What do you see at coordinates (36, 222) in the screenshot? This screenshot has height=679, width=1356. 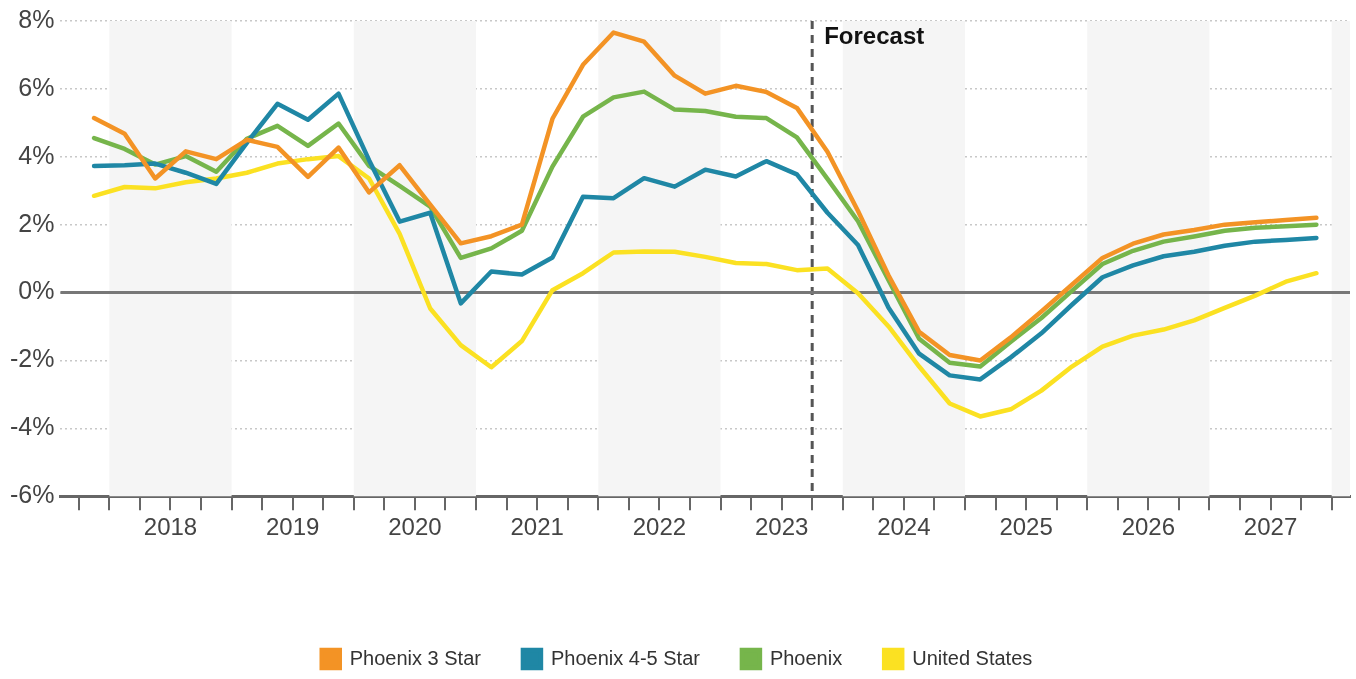 I see `y-tick-label: 2%` at bounding box center [36, 222].